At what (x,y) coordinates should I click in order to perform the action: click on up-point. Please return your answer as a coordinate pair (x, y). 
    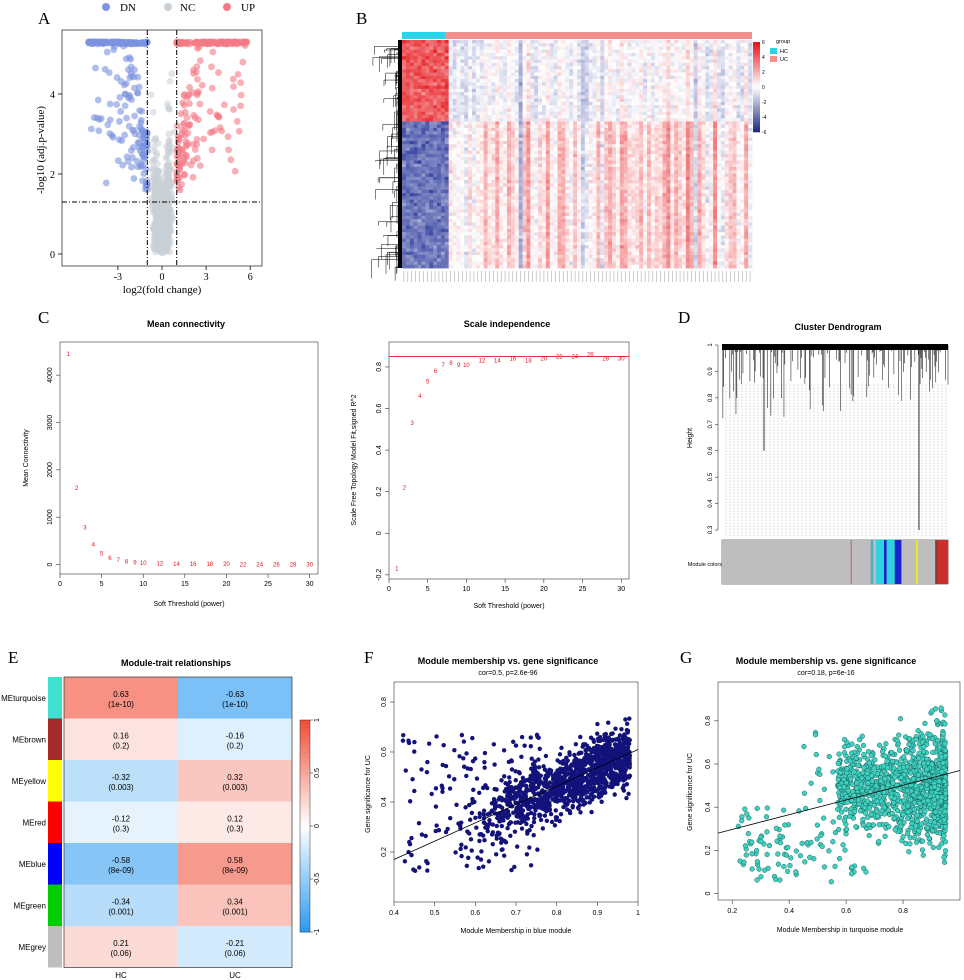
    Looking at the image, I should click on (210, 111).